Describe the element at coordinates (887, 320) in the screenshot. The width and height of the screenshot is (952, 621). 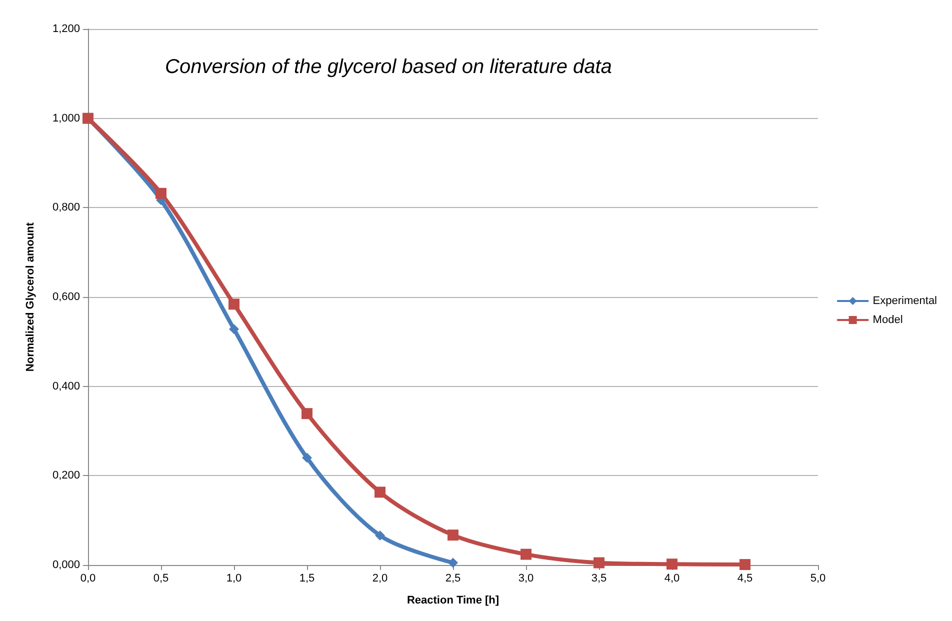
I see `legend-label: Model` at that location.